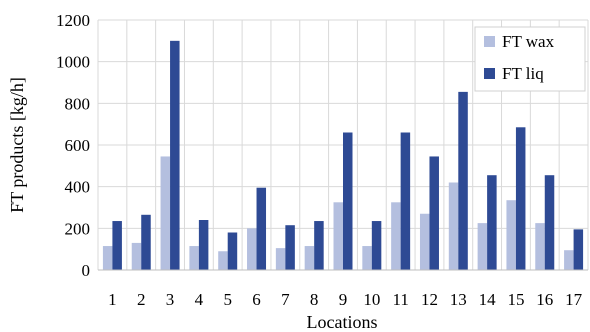 This screenshot has width=590, height=332. I want to click on legend: FT wax FT liq, so click(530, 59).